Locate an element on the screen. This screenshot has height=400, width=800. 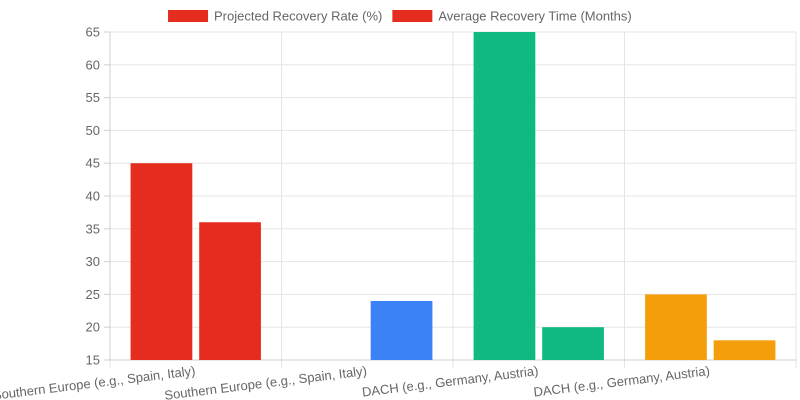
bar-series2-cat1 is located at coordinates (230, 291).